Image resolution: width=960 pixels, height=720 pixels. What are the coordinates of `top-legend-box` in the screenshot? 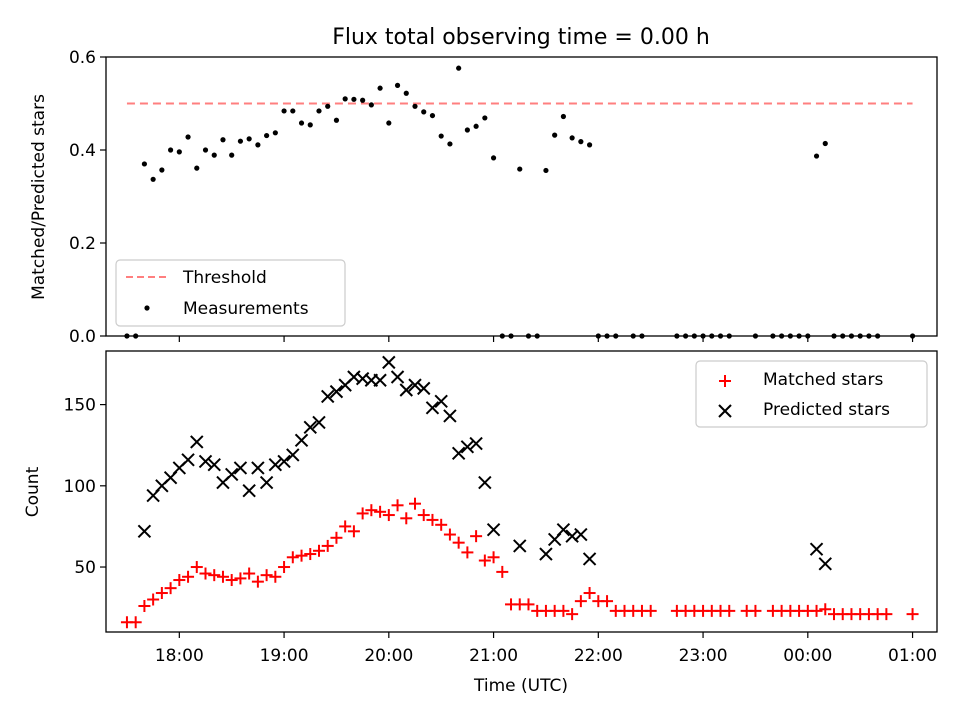 It's located at (230, 293).